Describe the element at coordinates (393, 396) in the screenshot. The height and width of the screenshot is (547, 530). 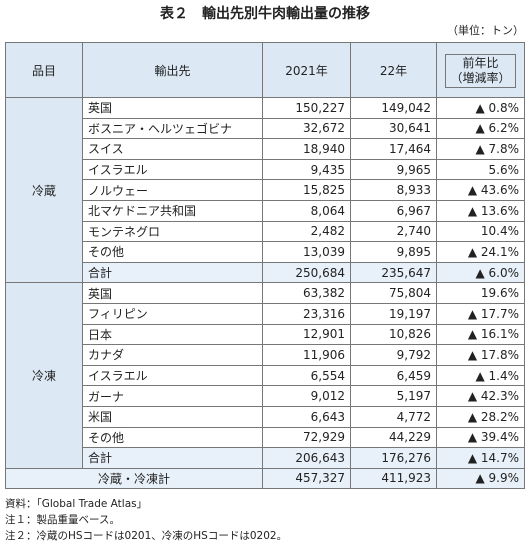
I see `value-cell: 5,197` at that location.